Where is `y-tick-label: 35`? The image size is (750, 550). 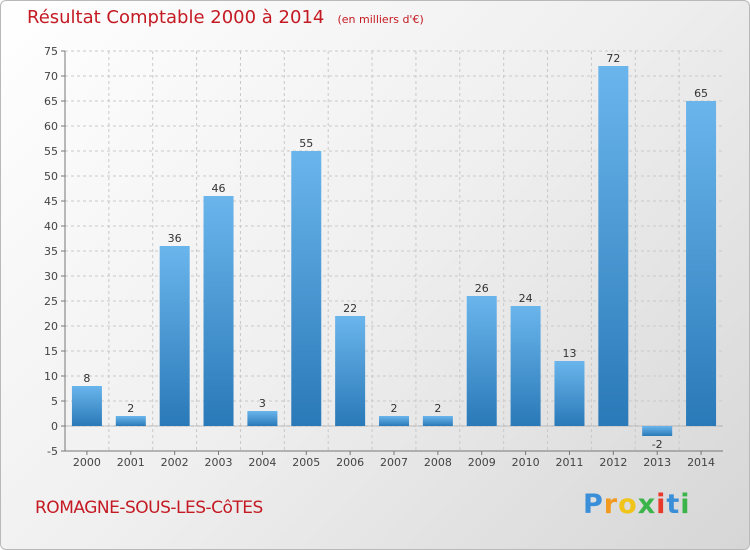 y-tick-label: 35 is located at coordinates (51, 251).